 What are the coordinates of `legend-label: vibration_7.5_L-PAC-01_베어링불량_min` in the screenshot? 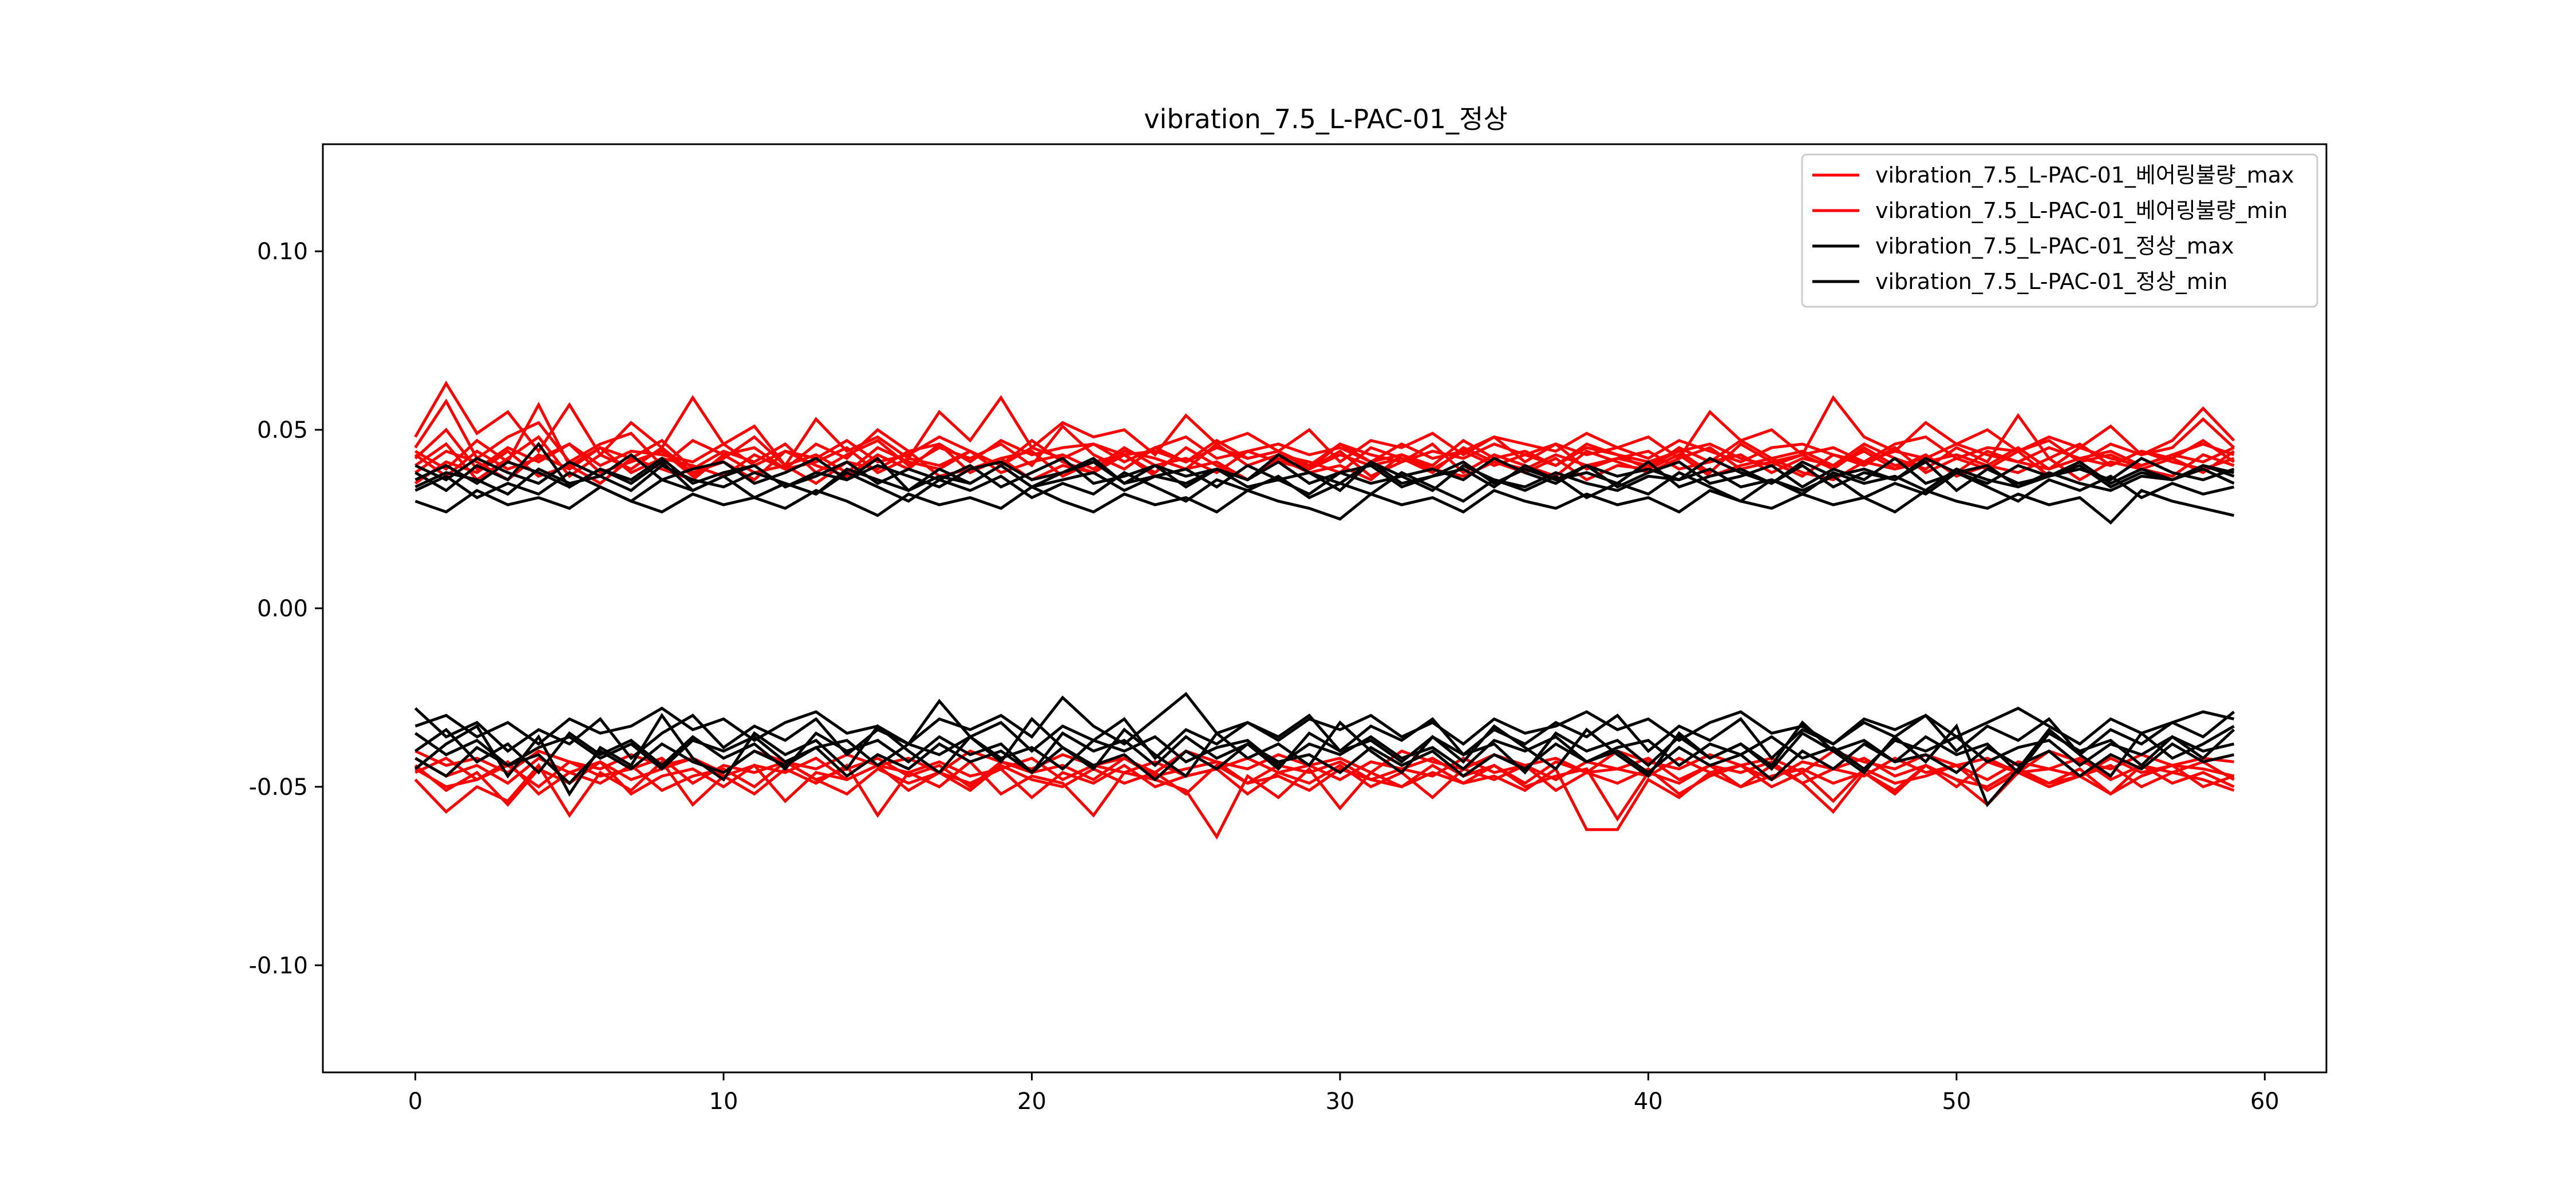 It's located at (2081, 210).